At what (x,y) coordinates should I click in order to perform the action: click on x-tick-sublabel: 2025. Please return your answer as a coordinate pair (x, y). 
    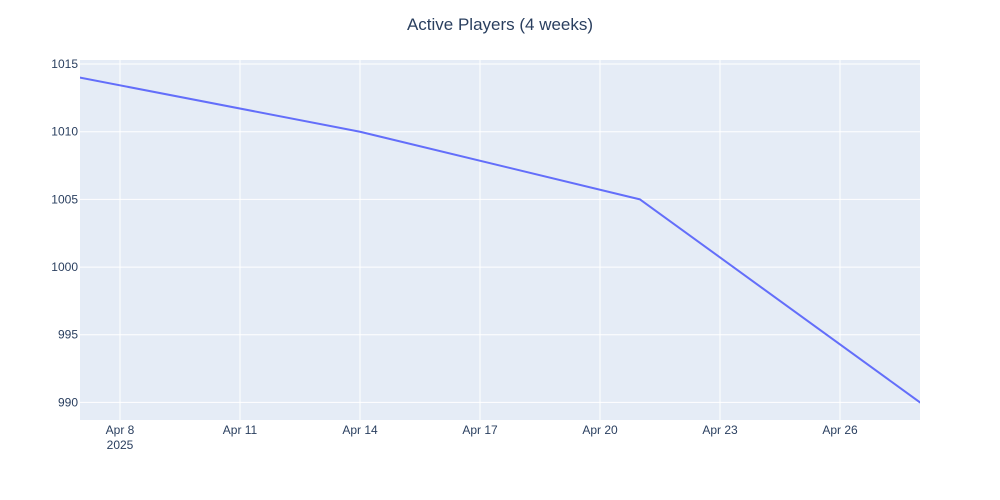
    Looking at the image, I should click on (120, 445).